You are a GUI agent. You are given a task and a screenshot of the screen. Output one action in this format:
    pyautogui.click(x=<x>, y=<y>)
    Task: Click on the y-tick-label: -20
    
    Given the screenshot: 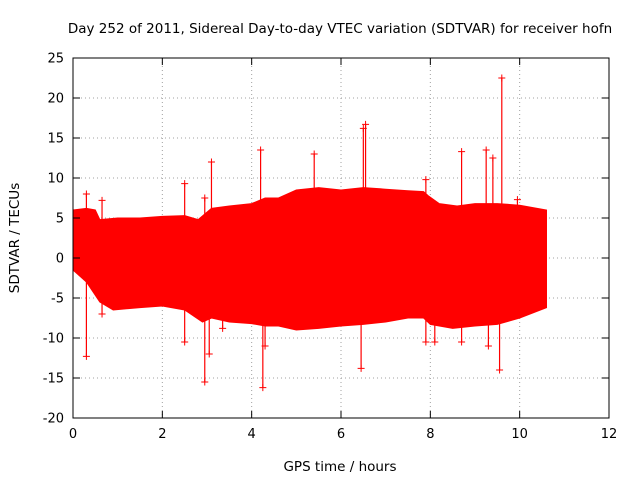 What is the action you would take?
    pyautogui.click(x=53, y=419)
    